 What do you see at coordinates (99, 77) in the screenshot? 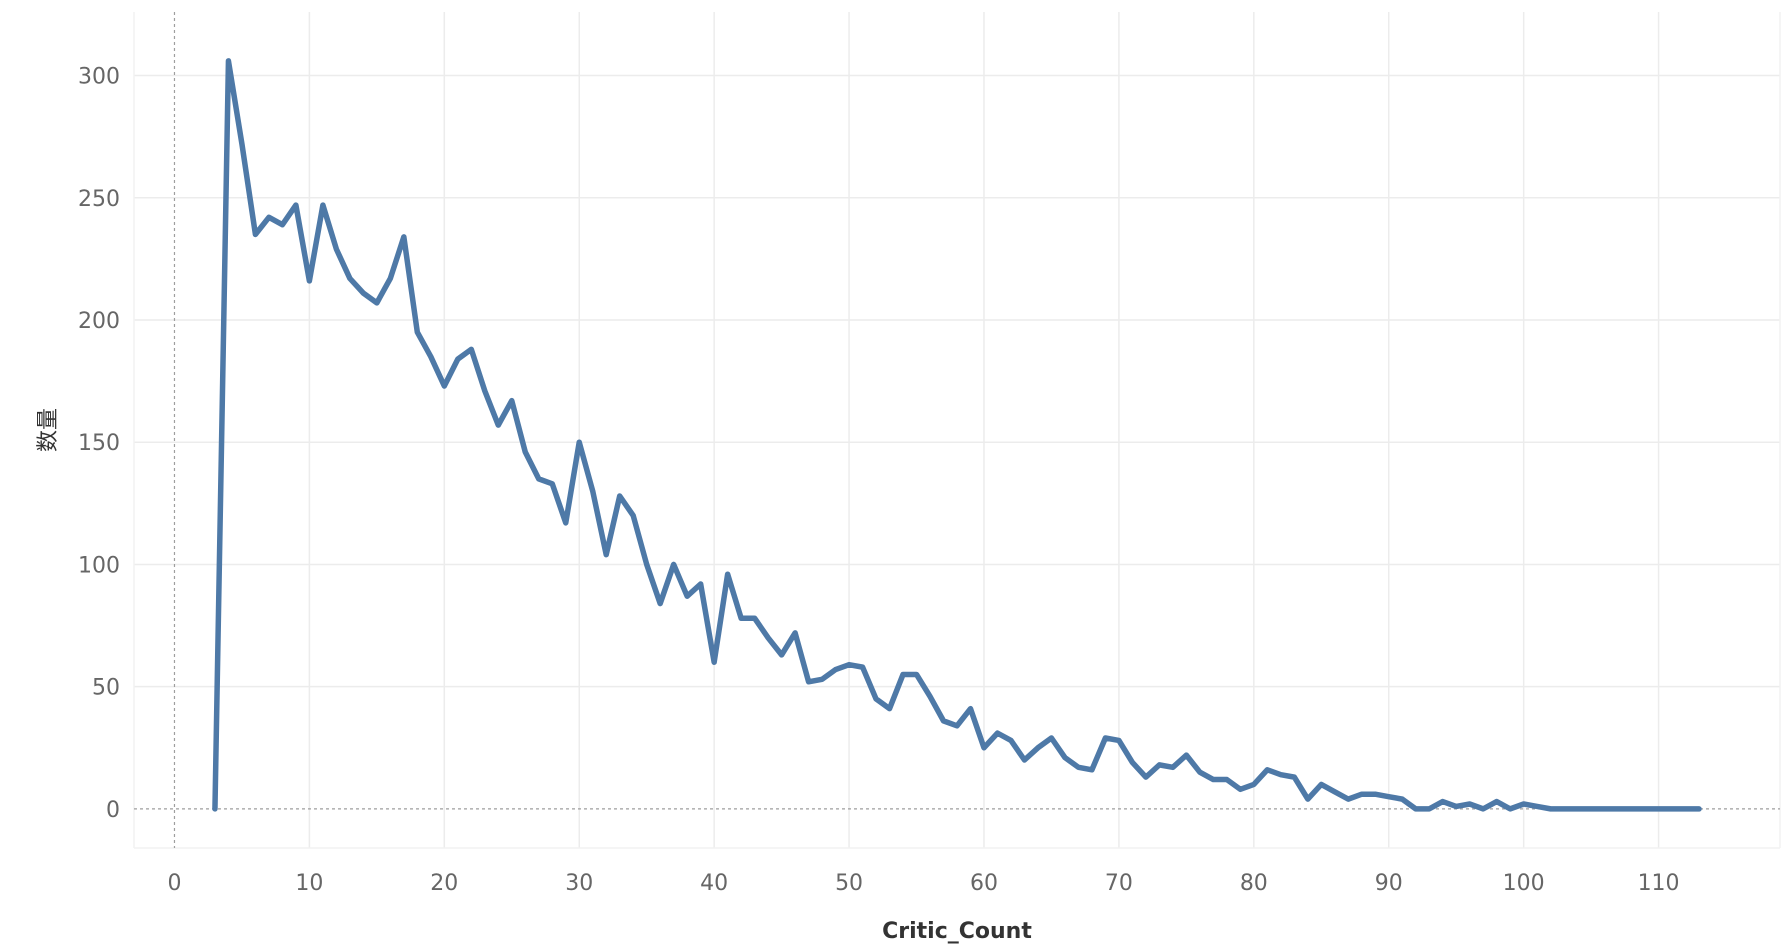
I see `y-tick-label: 300` at bounding box center [99, 77].